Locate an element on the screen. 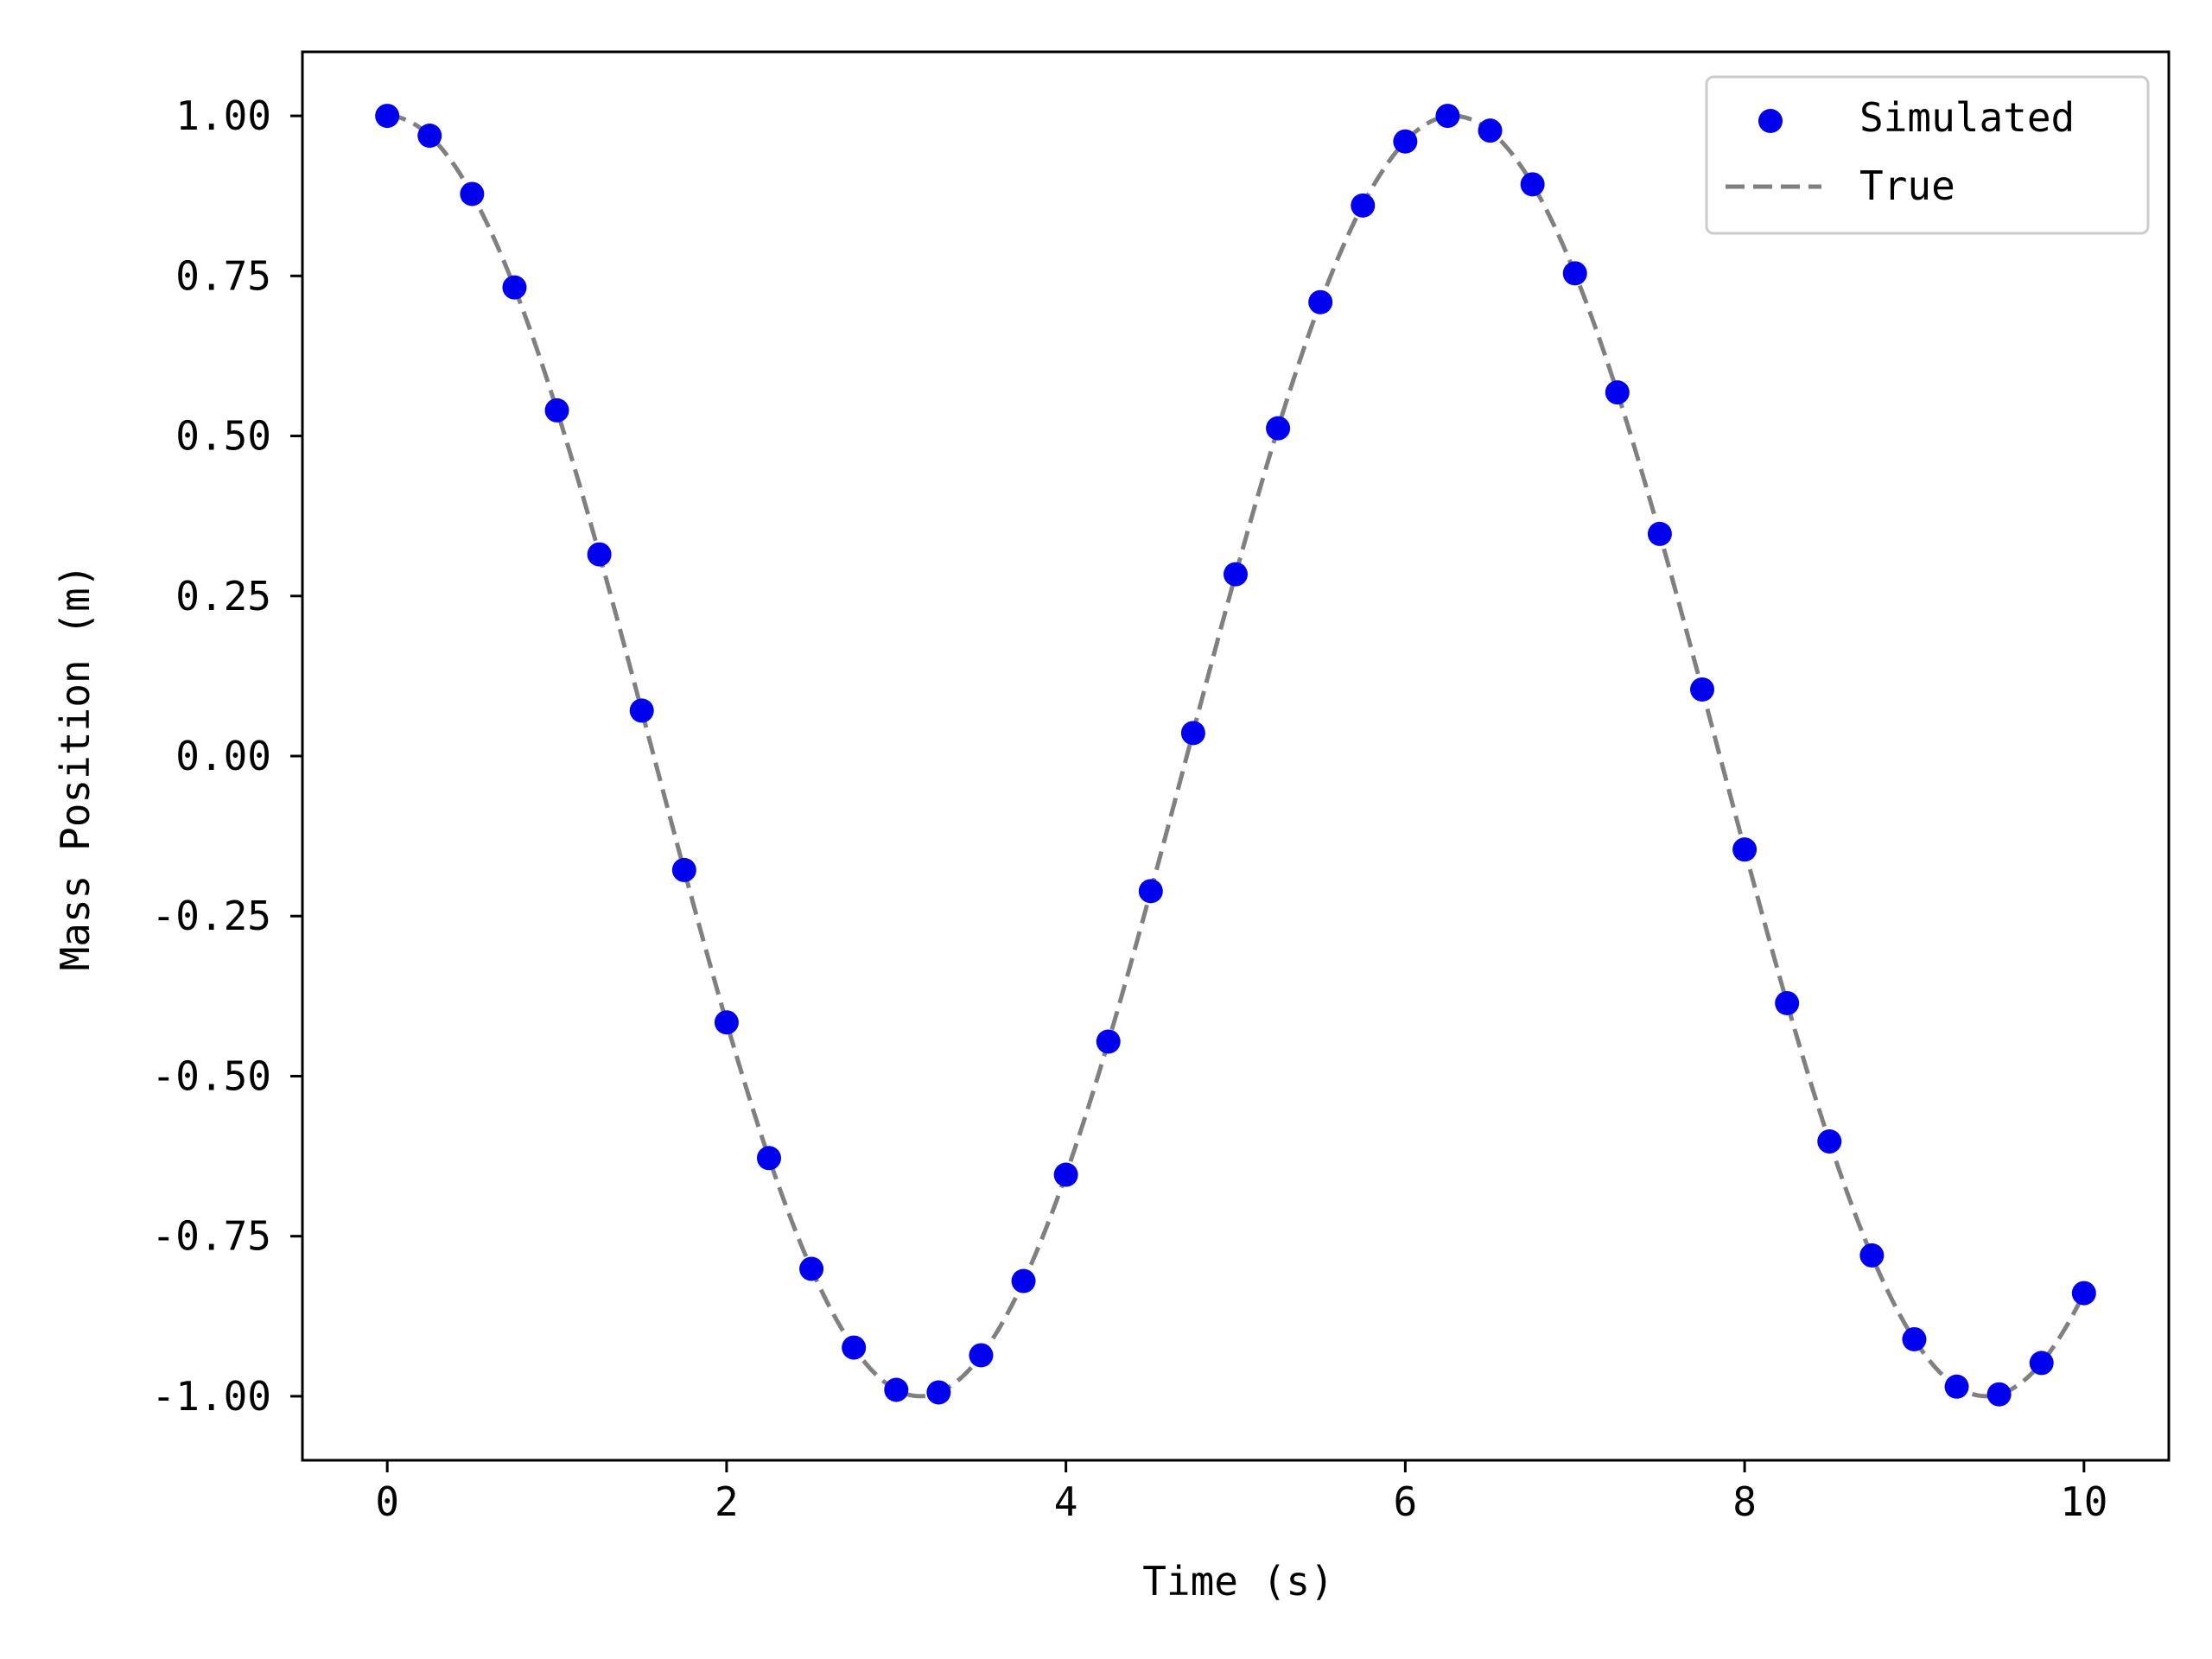  y-tick-label: -0.50 is located at coordinates (211, 1075).